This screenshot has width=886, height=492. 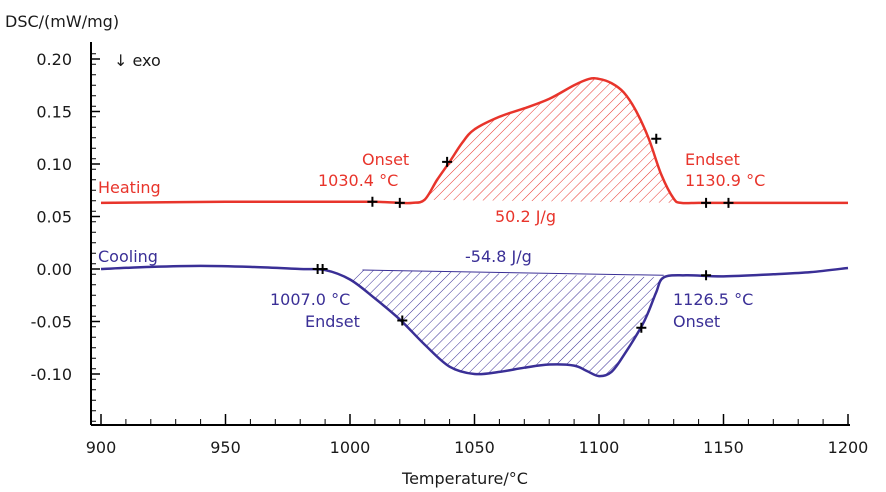 I want to click on y-tick-label: 0.10, so click(x=54, y=164).